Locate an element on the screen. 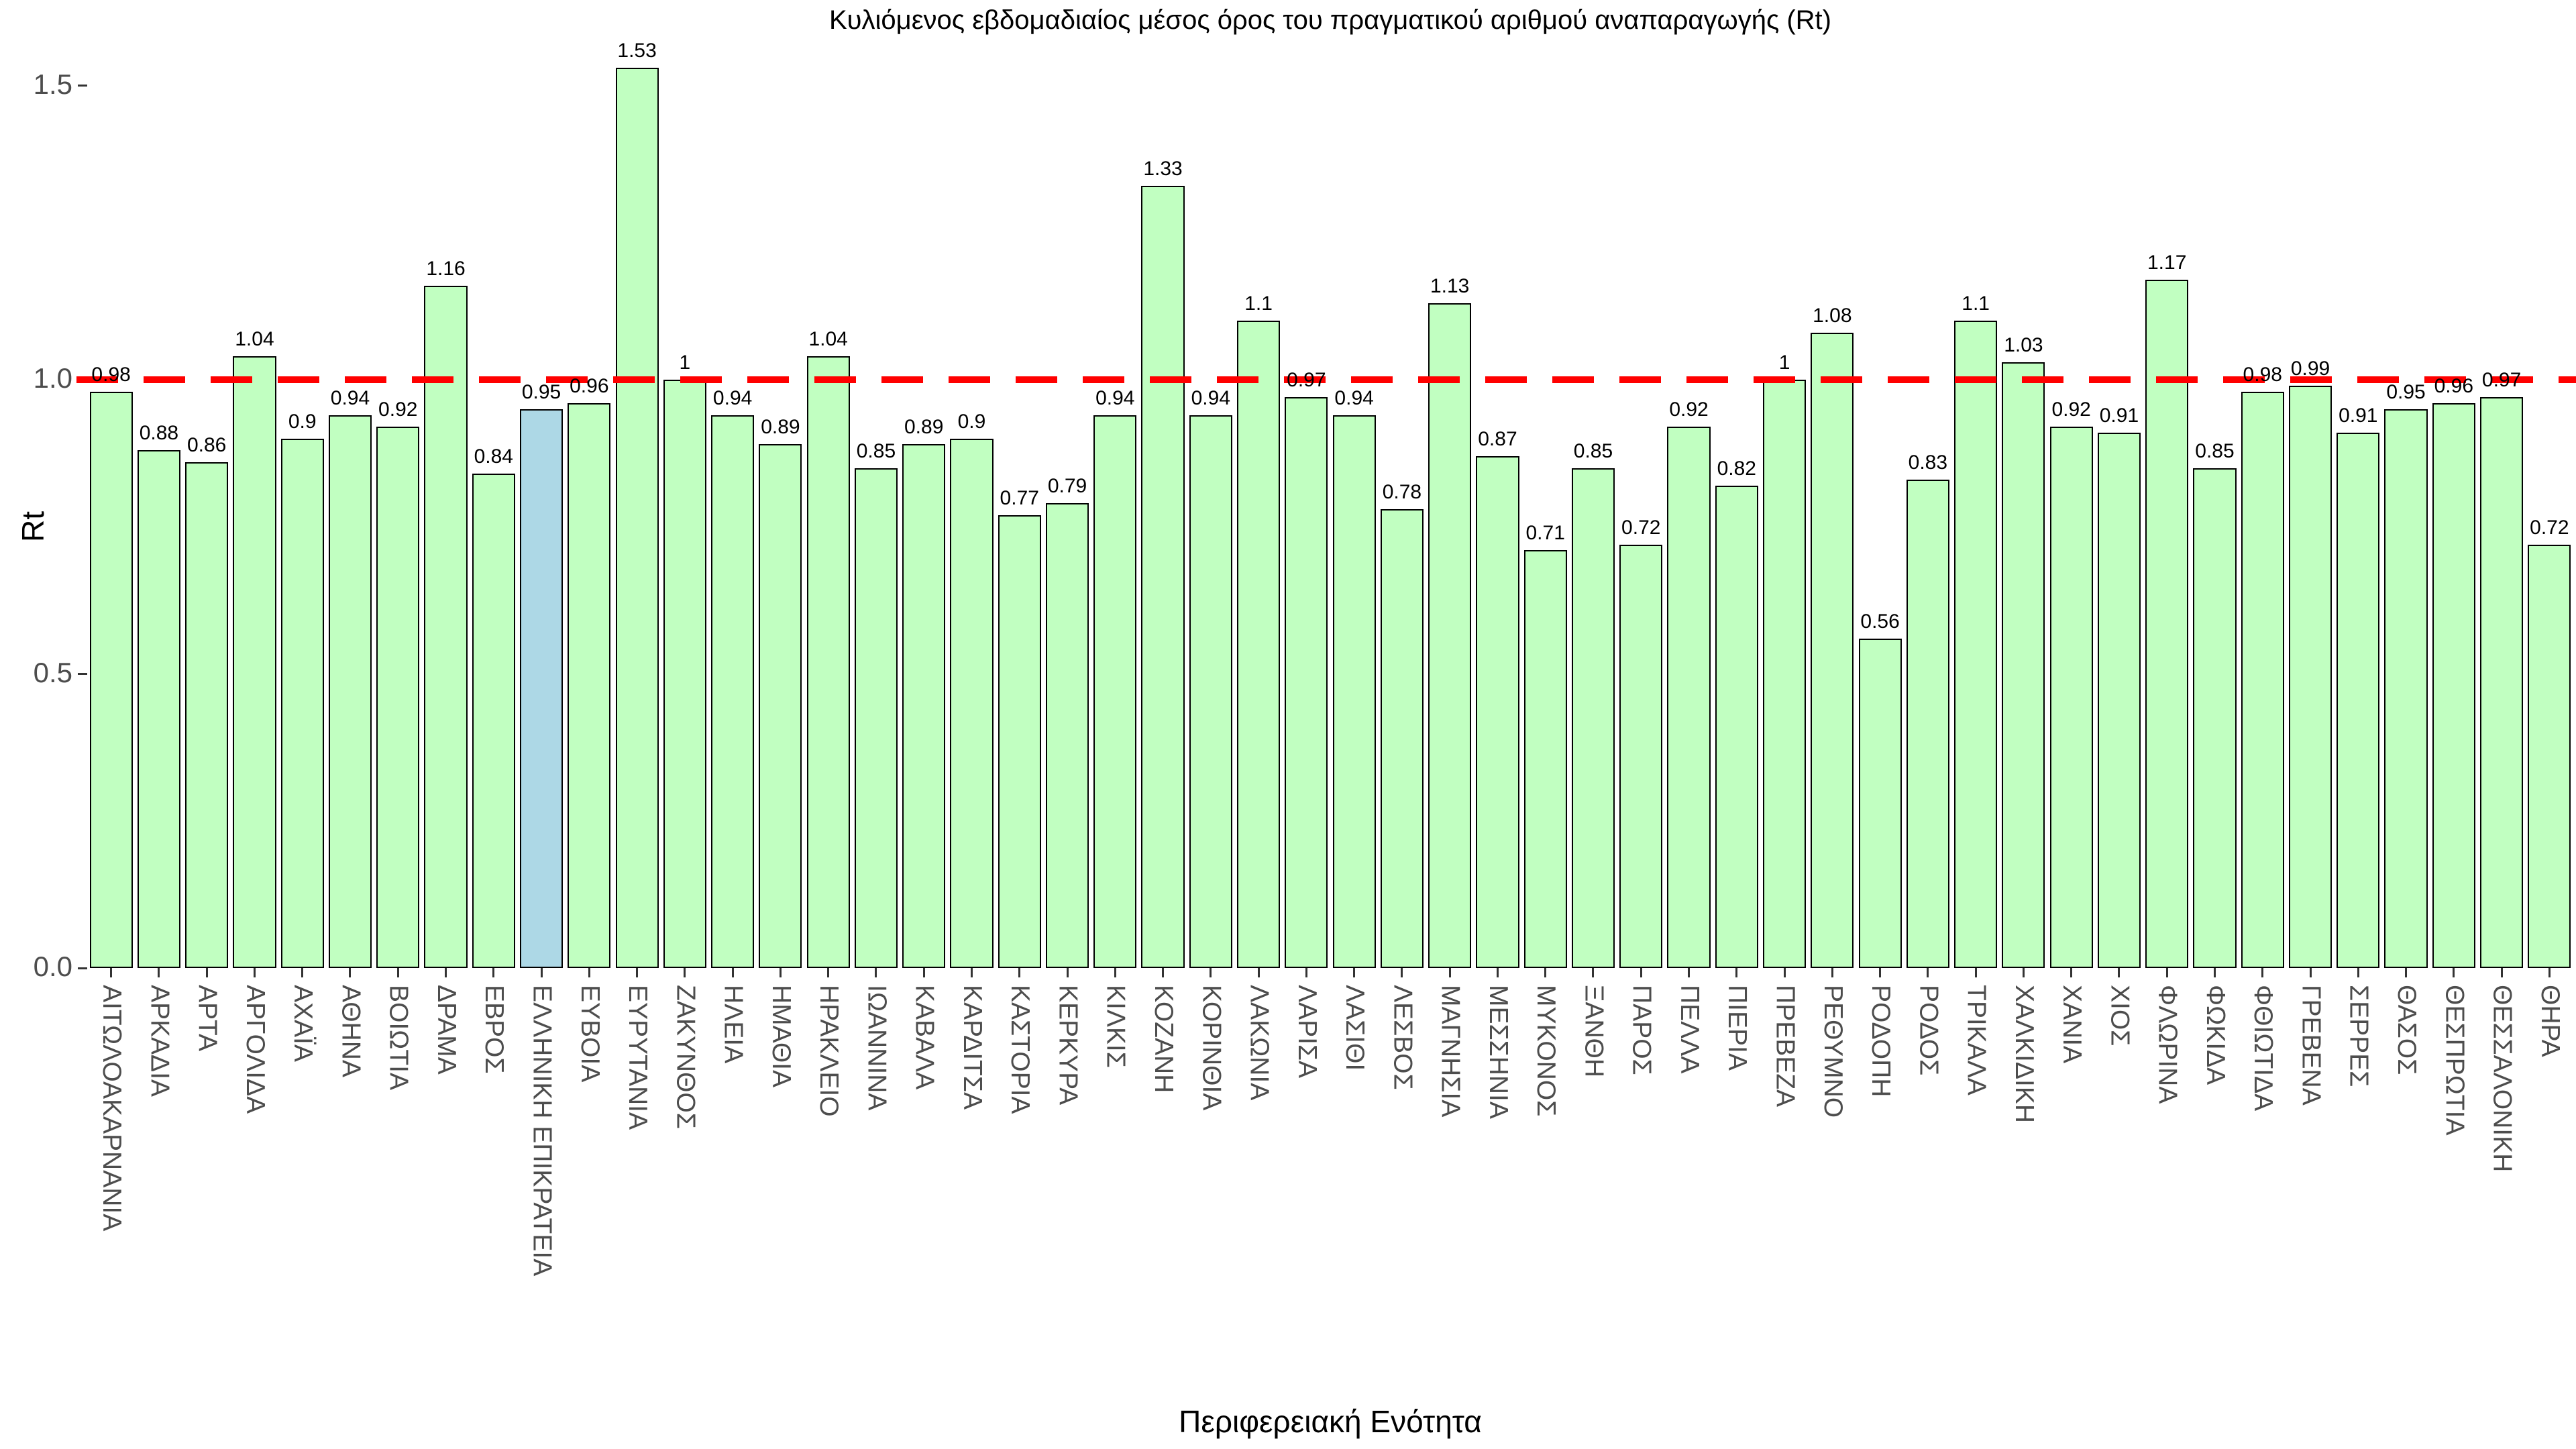  x-tick-label-cell: ΞΑΝΘΗ is located at coordinates (1593, 1199).